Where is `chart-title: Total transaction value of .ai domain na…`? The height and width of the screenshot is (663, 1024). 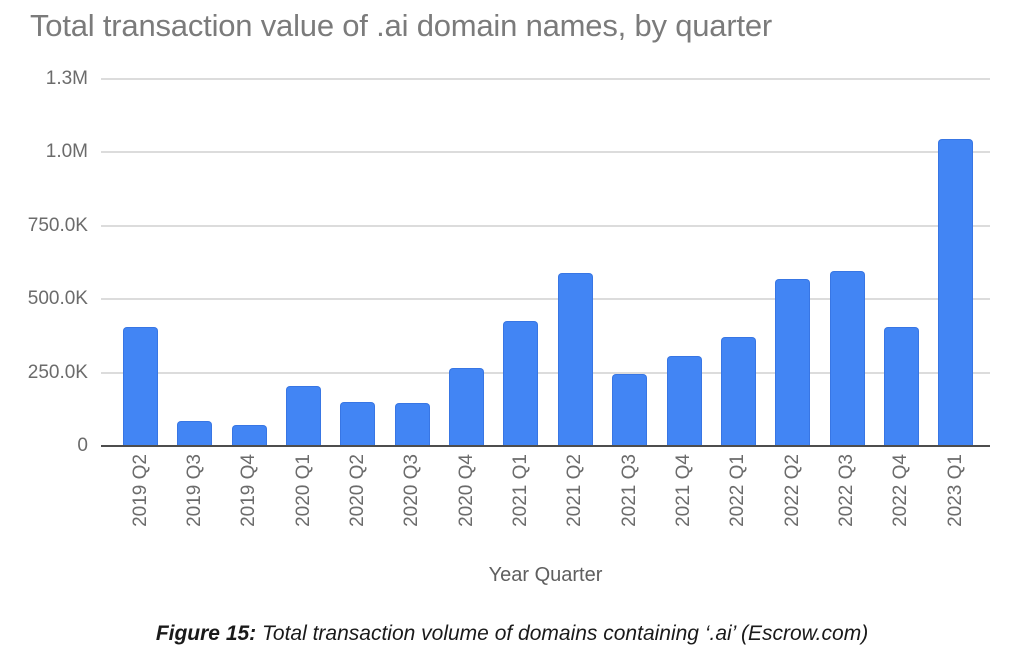
chart-title: Total transaction value of .ai domain na… is located at coordinates (401, 25).